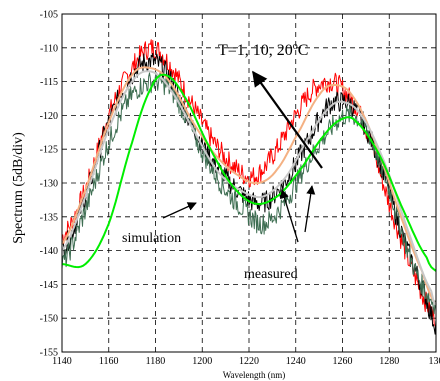  Describe the element at coordinates (389, 361) in the screenshot. I see `x-tick-label: 1280` at that location.